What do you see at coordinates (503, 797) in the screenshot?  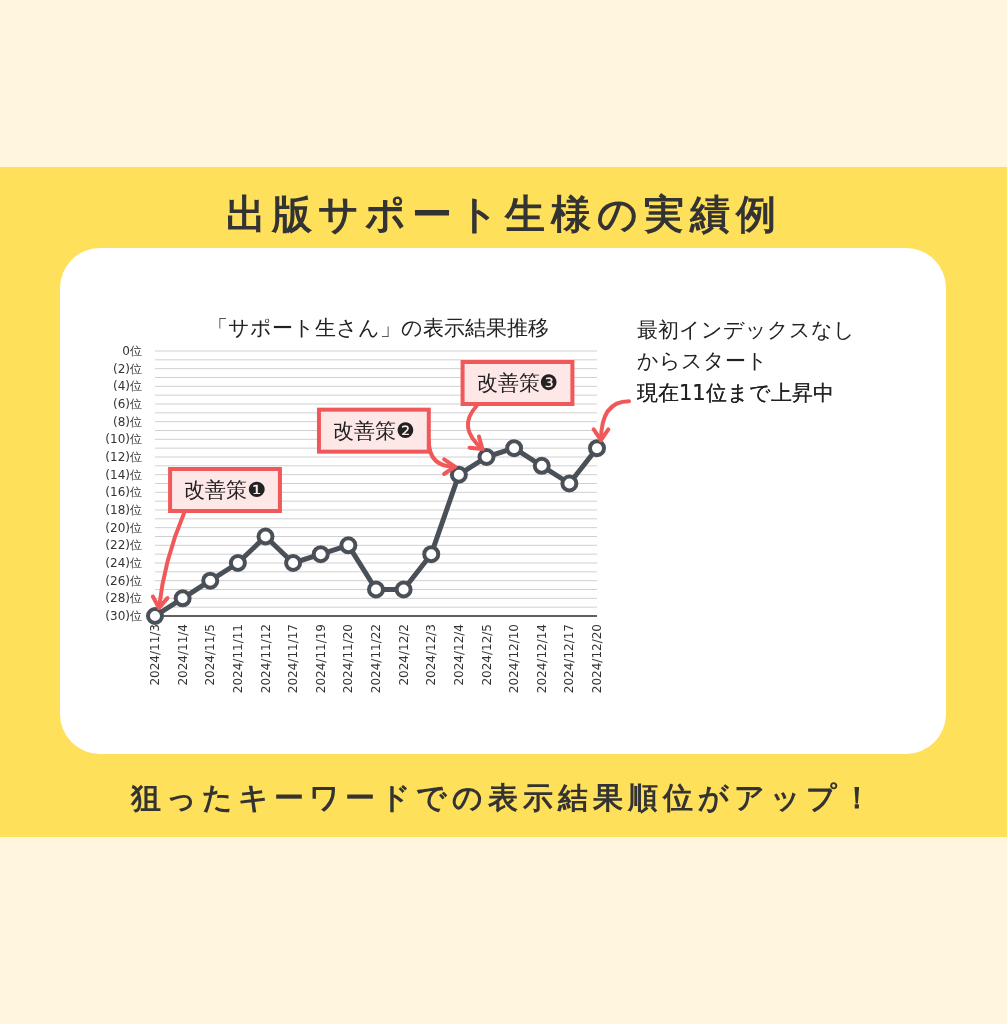 I see `text: 狙ったキーワードでの表示結果順位がアップ！` at bounding box center [503, 797].